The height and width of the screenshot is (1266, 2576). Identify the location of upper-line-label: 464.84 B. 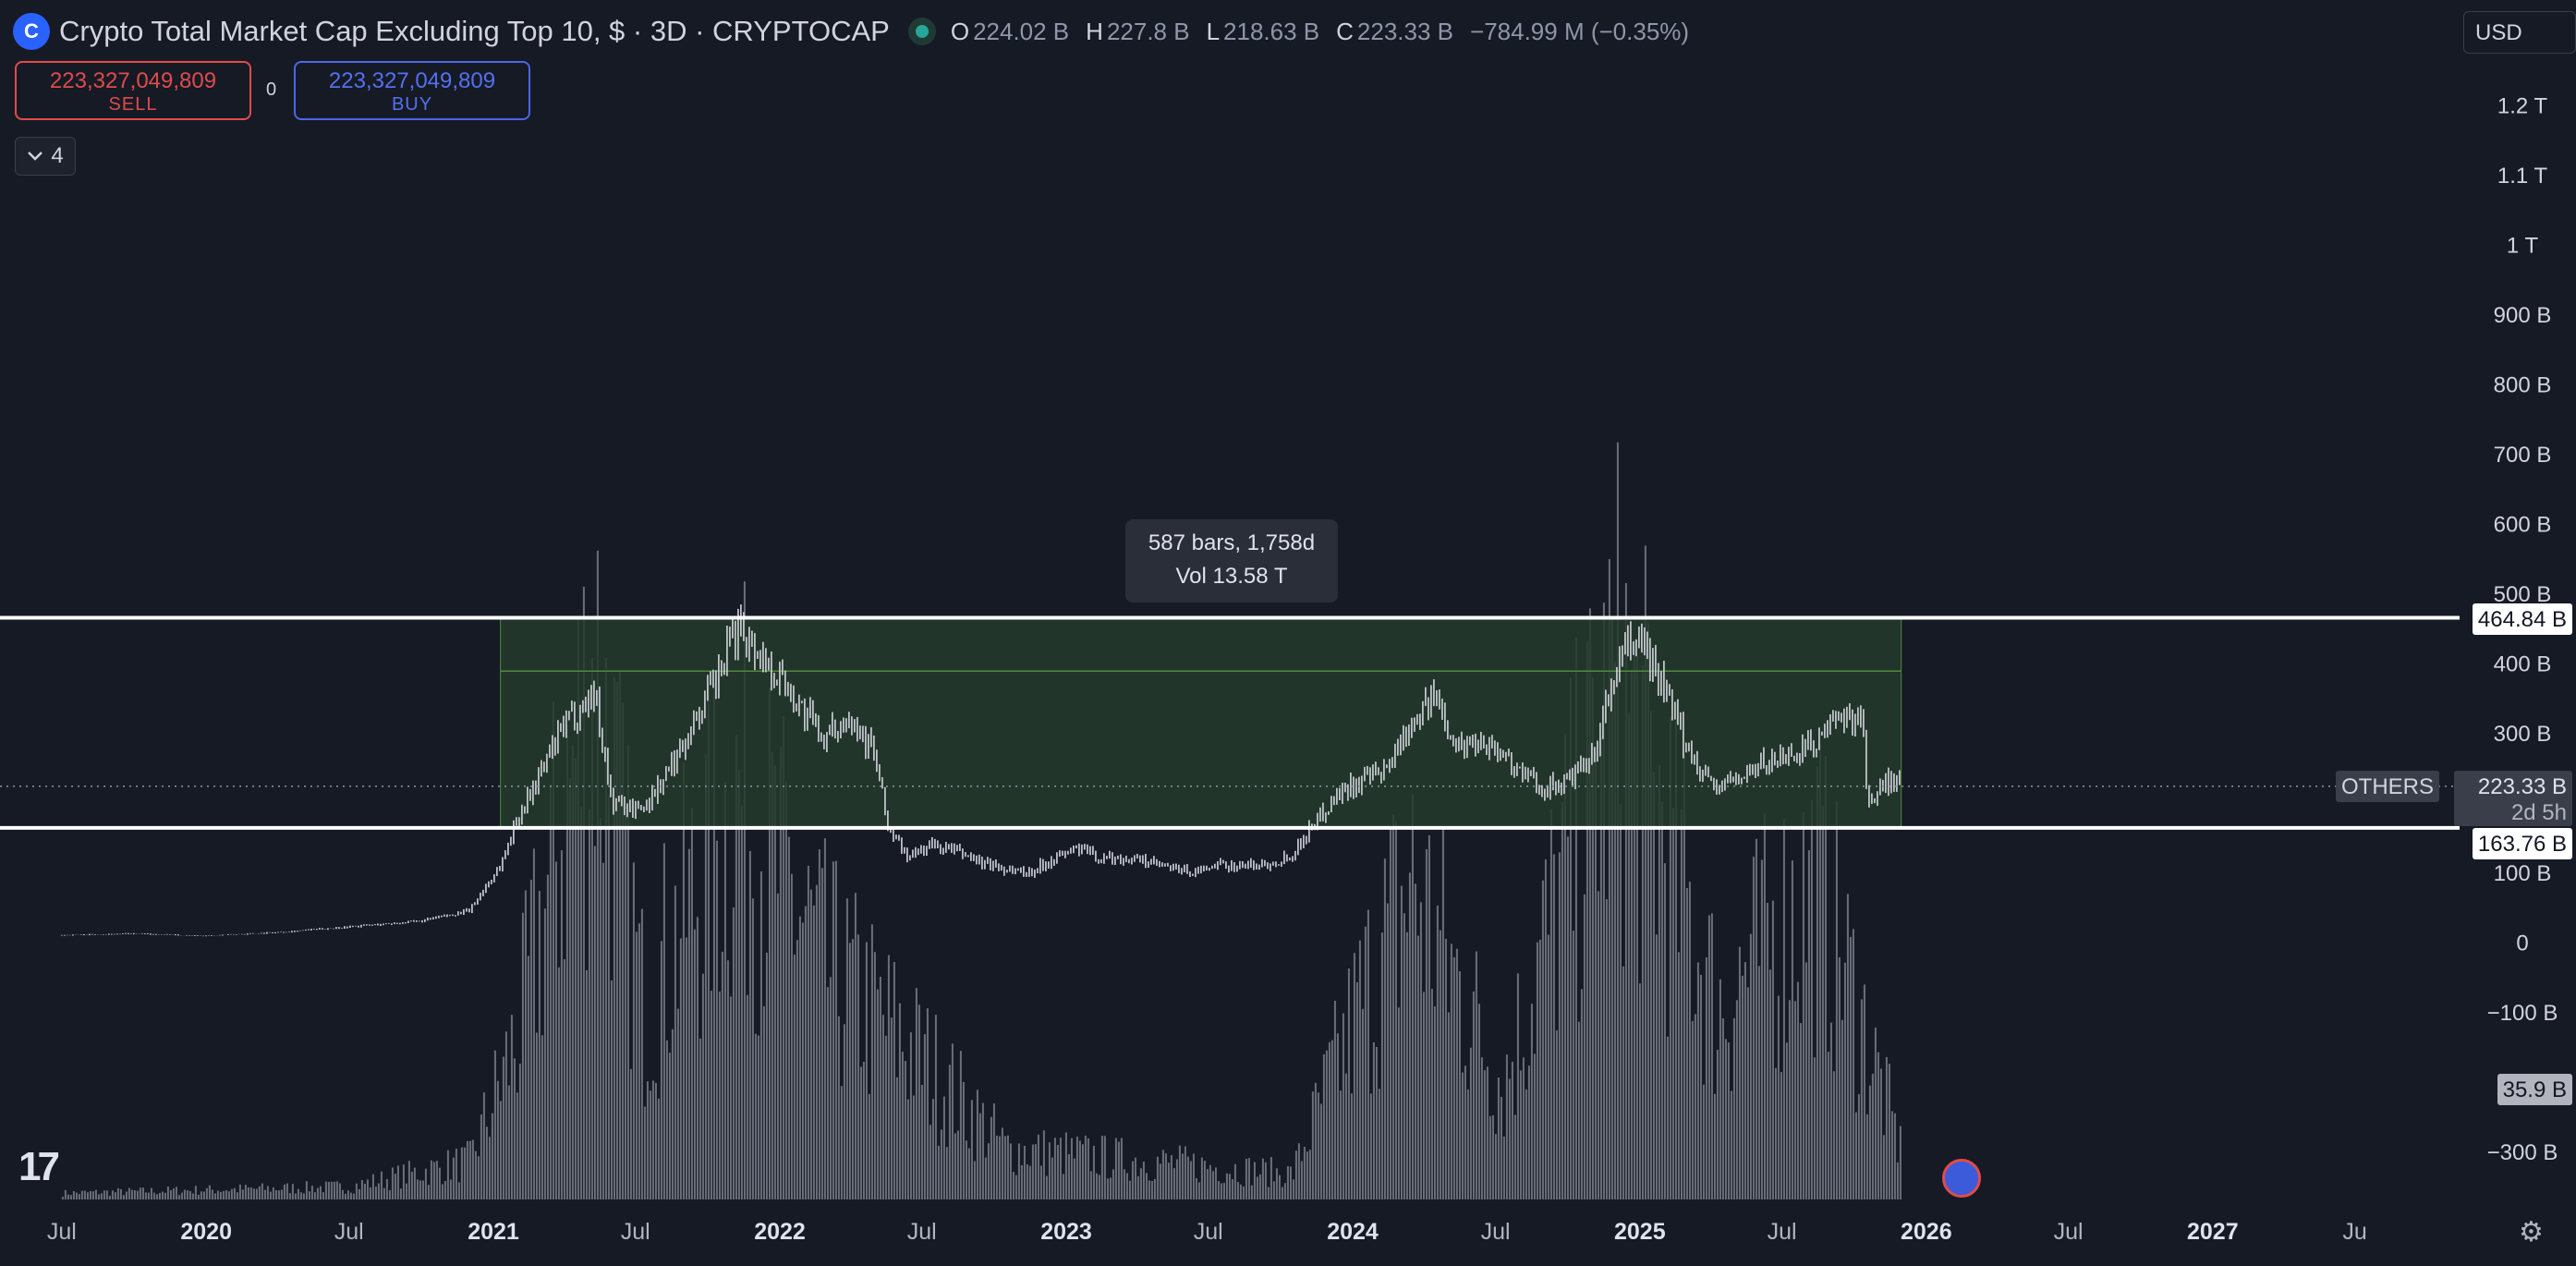
(2522, 619).